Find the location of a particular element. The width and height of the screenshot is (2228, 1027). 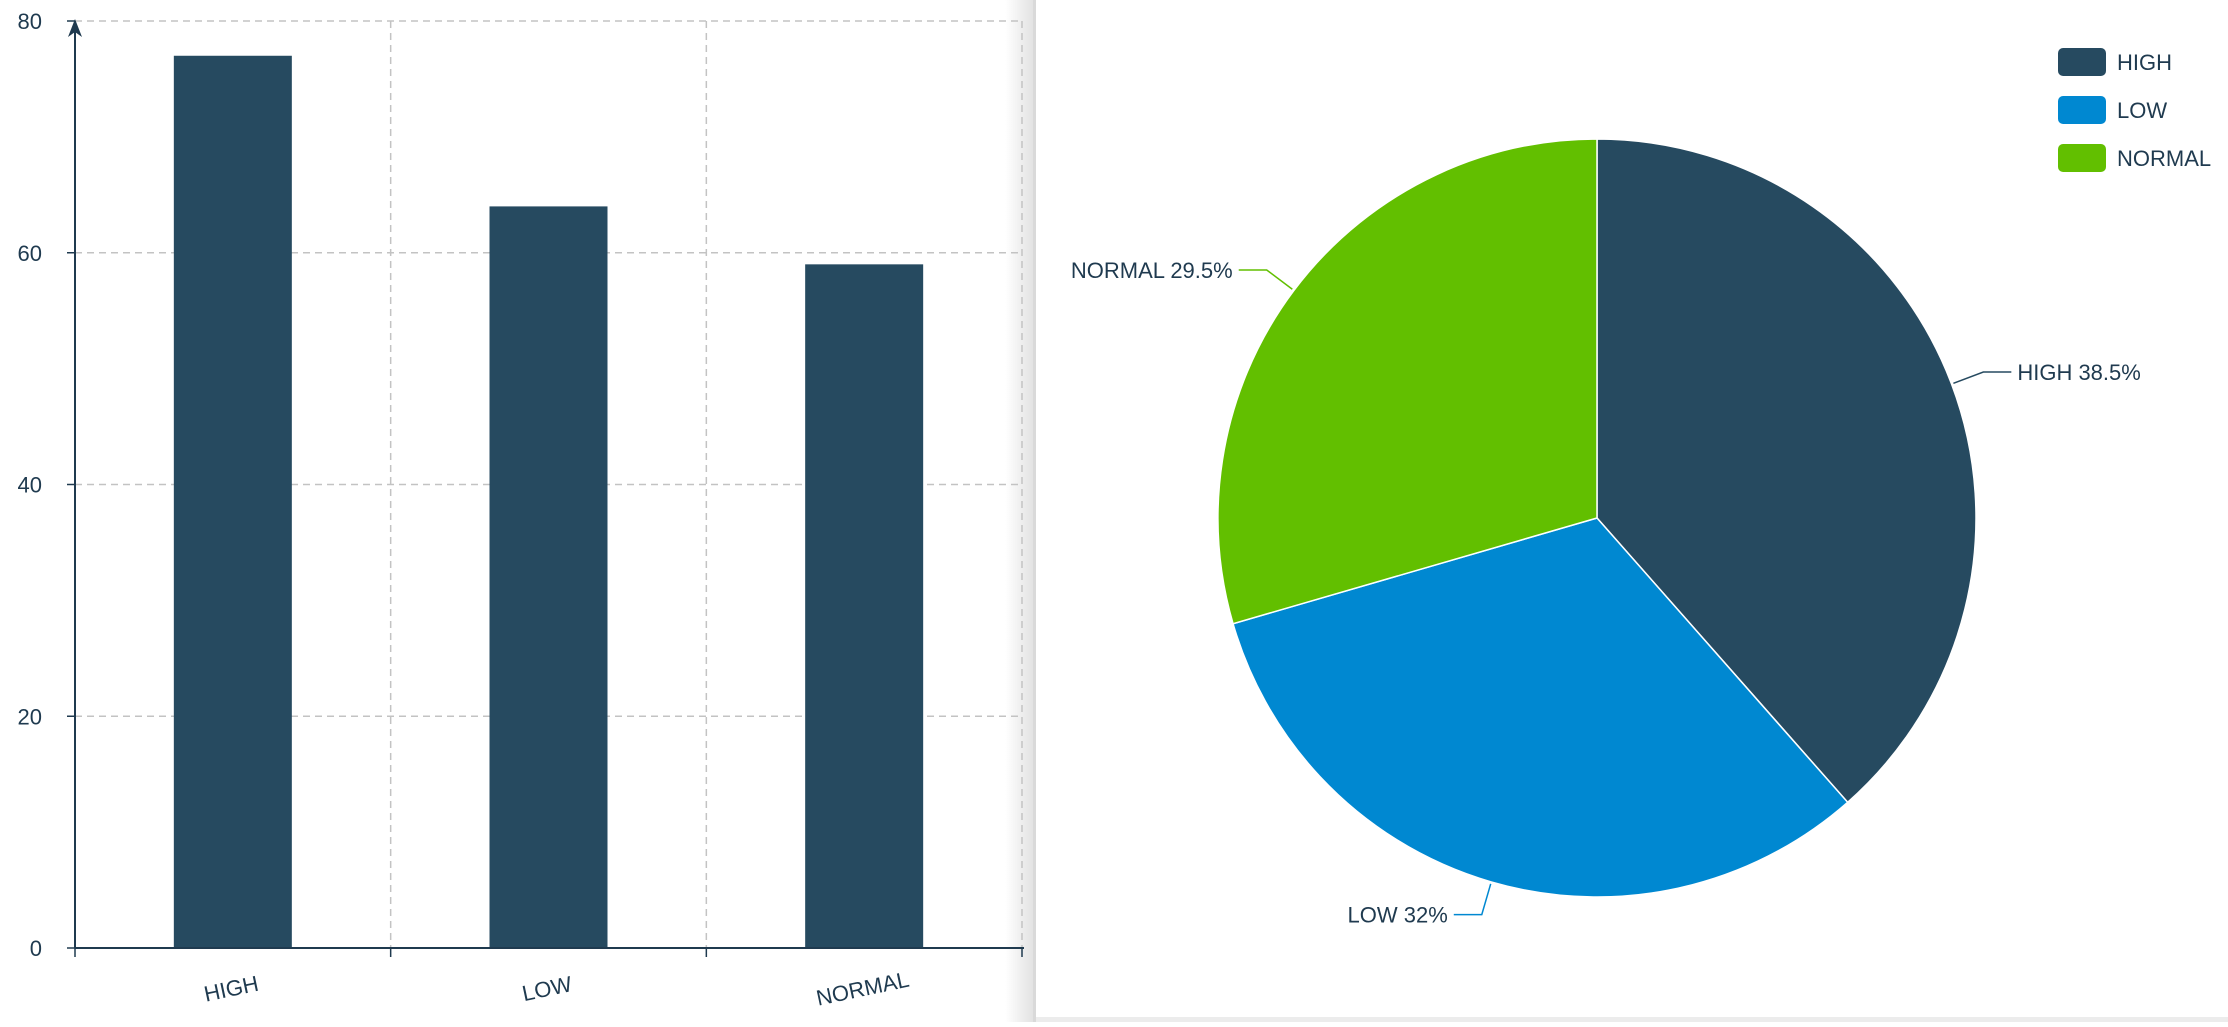

panel-divider is located at coordinates (1034, 511).